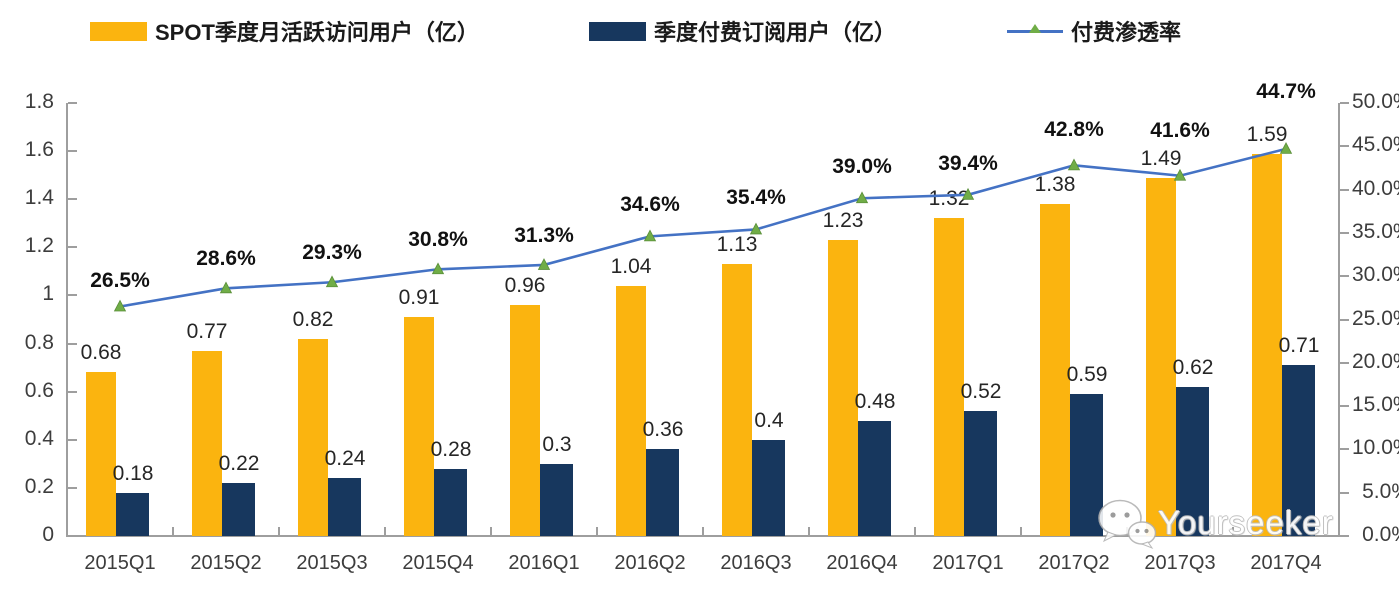 Image resolution: width=1399 pixels, height=596 pixels. What do you see at coordinates (207, 331) in the screenshot?
I see `mau-value-label: 0.77` at bounding box center [207, 331].